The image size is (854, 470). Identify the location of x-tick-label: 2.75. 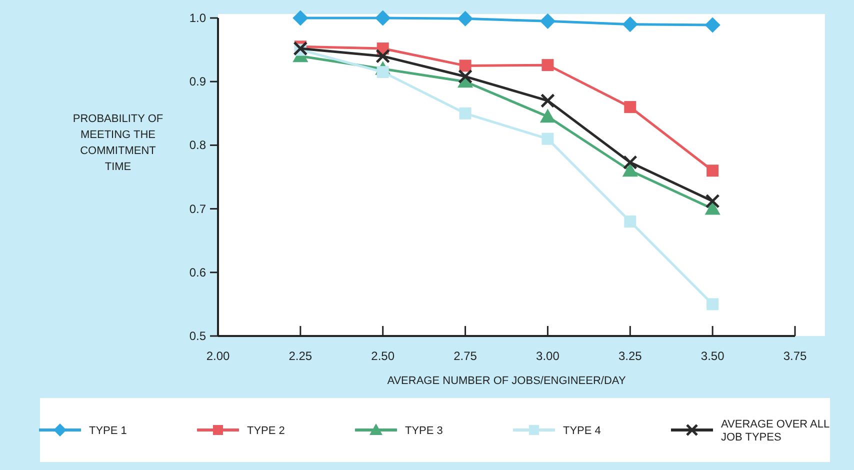
(466, 356).